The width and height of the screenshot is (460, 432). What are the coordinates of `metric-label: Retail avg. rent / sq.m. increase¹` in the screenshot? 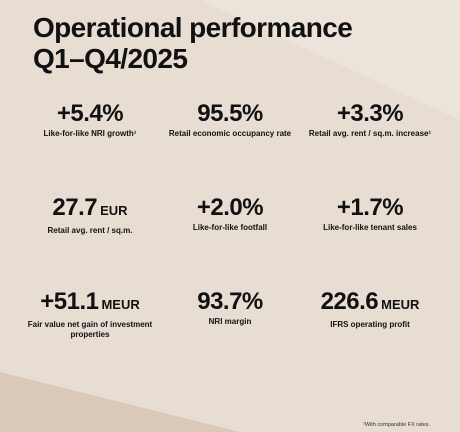 It's located at (370, 133).